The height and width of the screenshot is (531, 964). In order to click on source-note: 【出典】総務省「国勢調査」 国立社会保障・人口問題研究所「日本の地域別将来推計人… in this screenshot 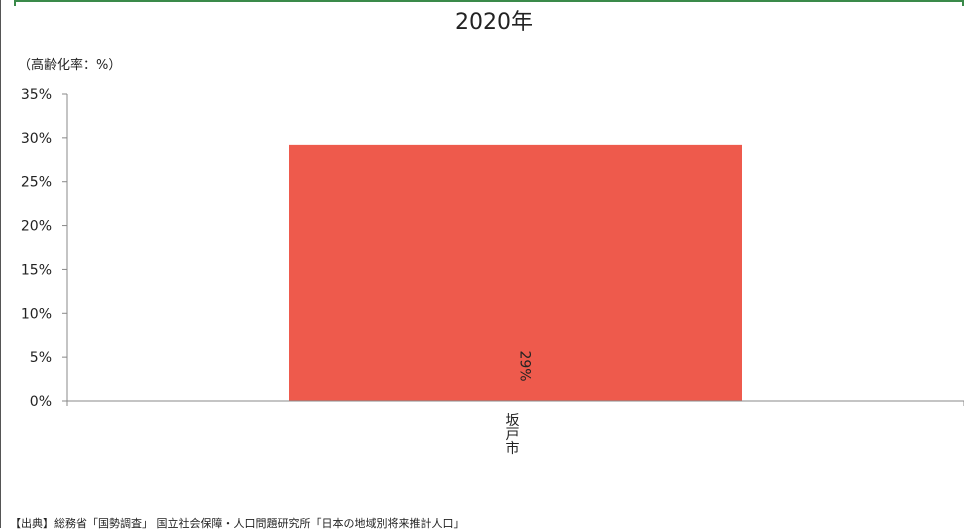, I will do `click(237, 523)`.